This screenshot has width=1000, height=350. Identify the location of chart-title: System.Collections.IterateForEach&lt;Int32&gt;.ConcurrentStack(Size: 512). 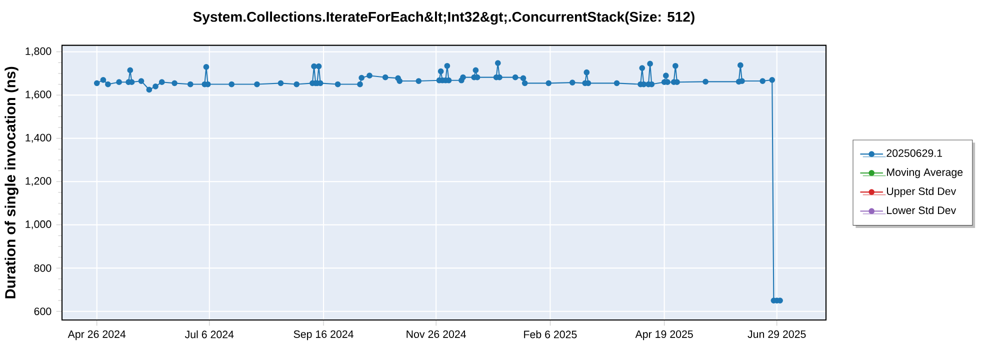
(443, 18).